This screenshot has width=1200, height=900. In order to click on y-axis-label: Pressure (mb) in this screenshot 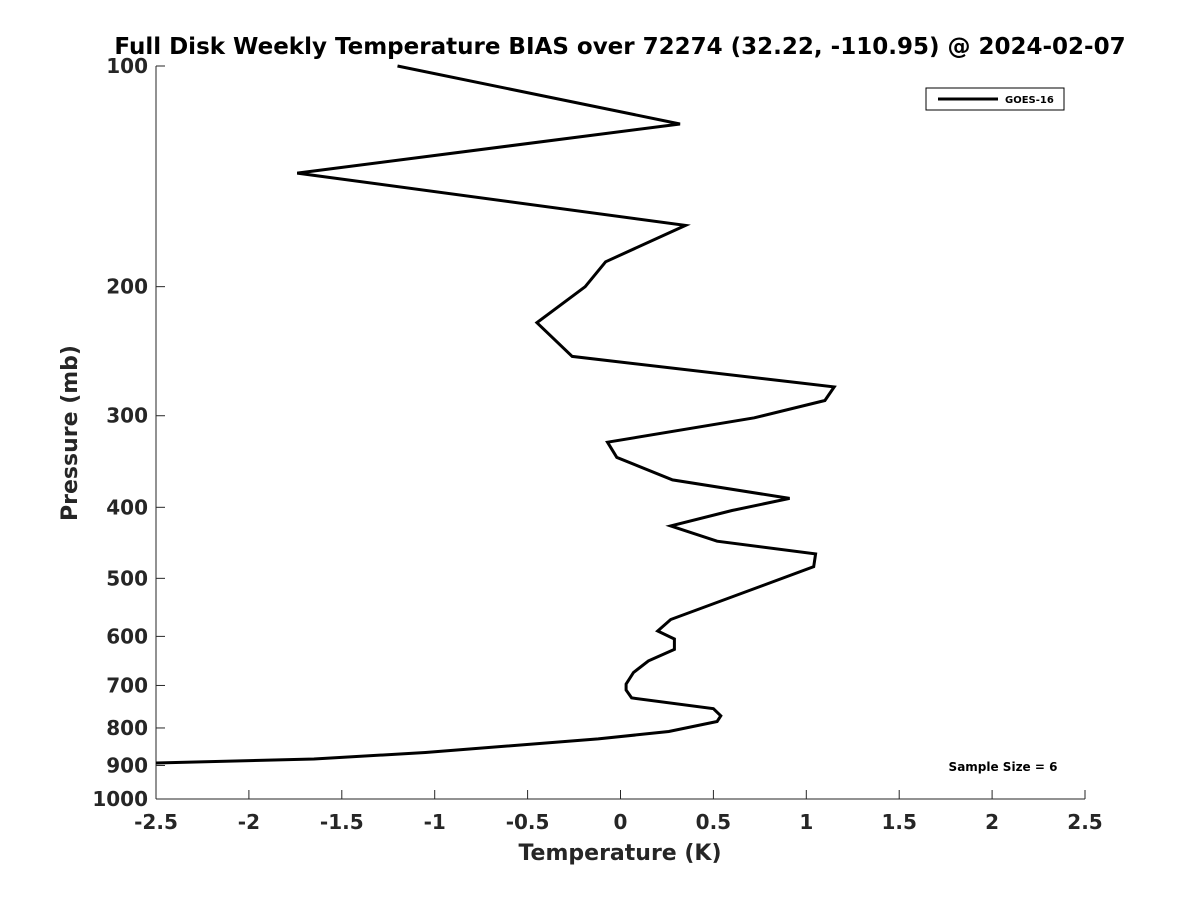, I will do `click(70, 433)`.